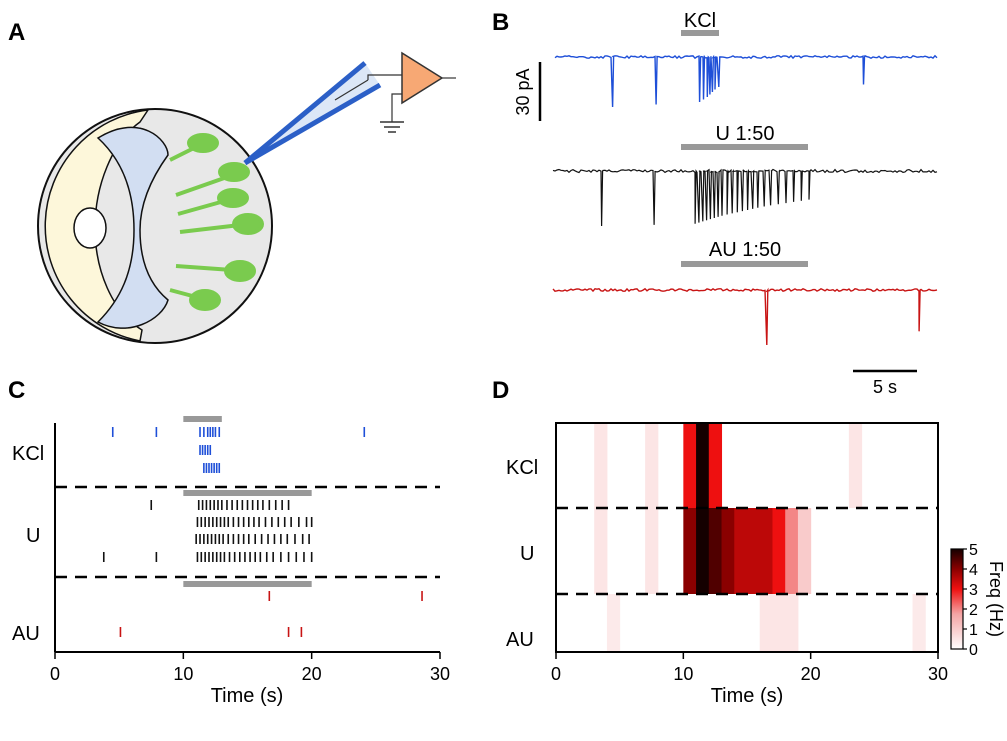  Describe the element at coordinates (745, 316) in the screenshot. I see `trace-au` at that location.